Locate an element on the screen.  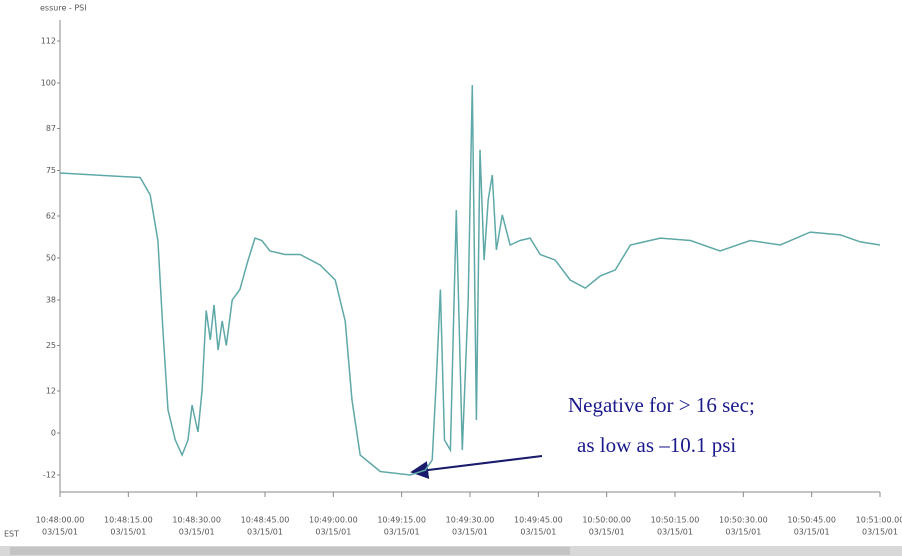
y-tick-label: 50 is located at coordinates (51, 258).